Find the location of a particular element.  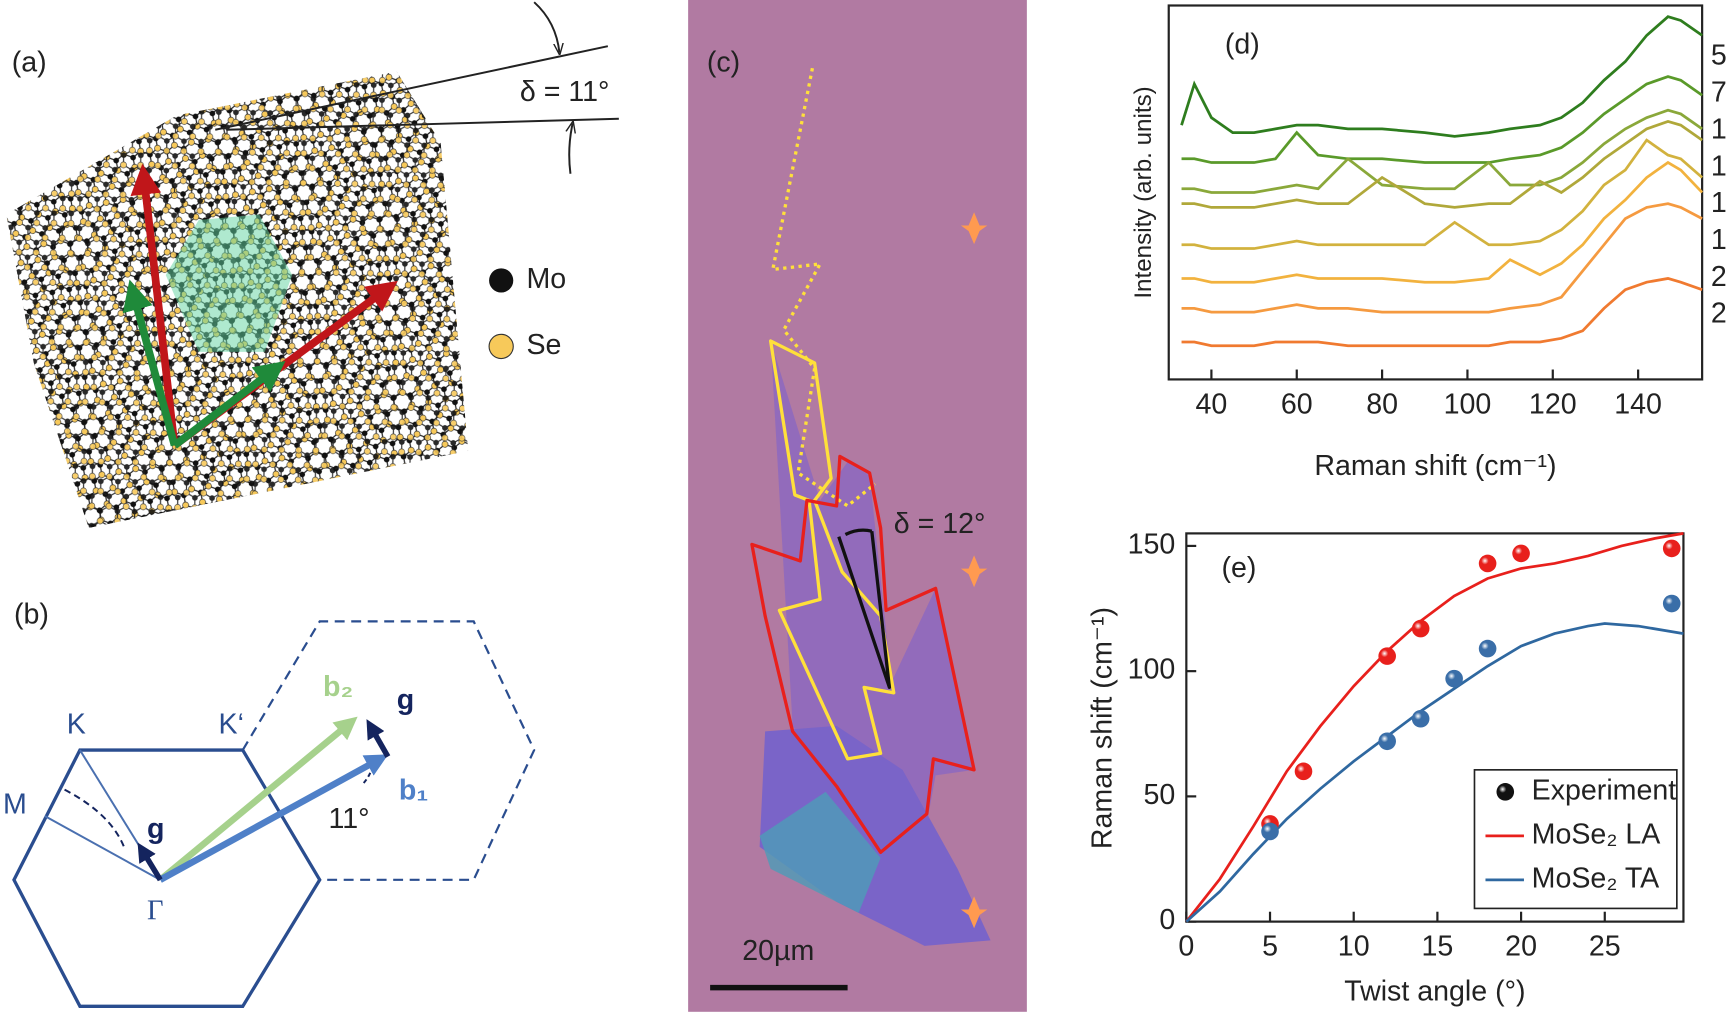

x-axis-label: Twist angle (°) is located at coordinates (1434, 992).